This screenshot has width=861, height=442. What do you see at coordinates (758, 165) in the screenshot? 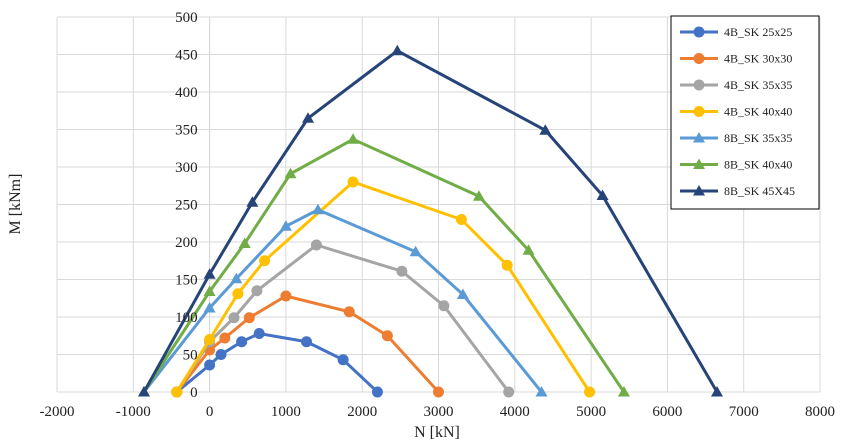
I see `legend-label: 8B_SK 40x40` at bounding box center [758, 165].